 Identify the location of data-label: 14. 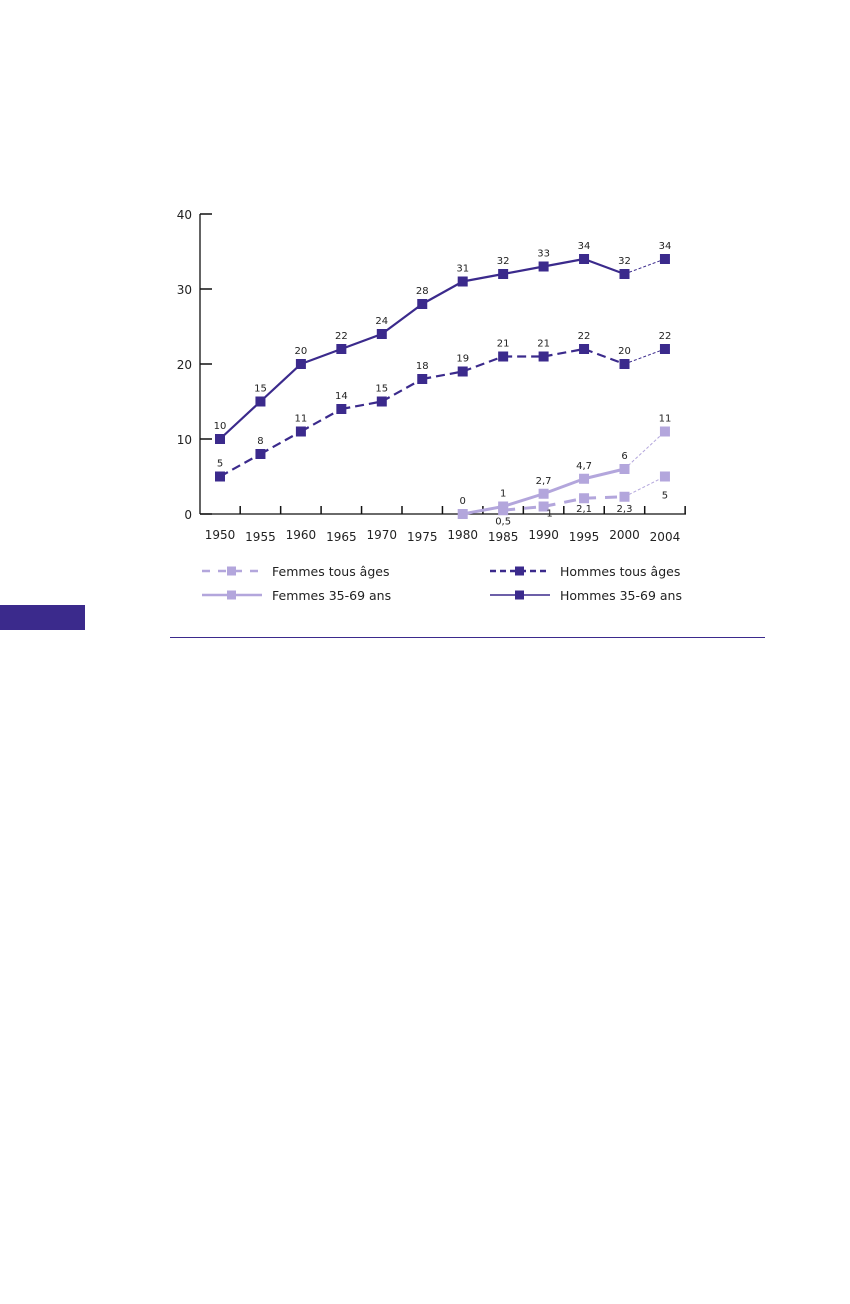
(341, 396).